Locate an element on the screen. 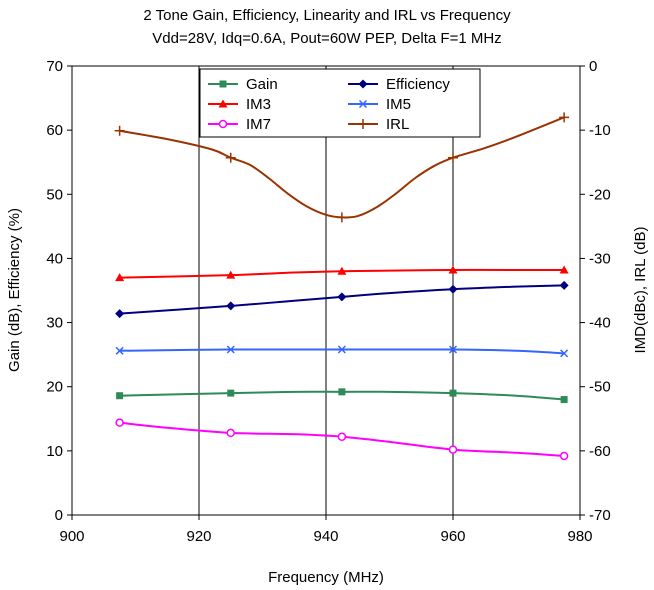  y-tick-label: 10 is located at coordinates (54, 451).